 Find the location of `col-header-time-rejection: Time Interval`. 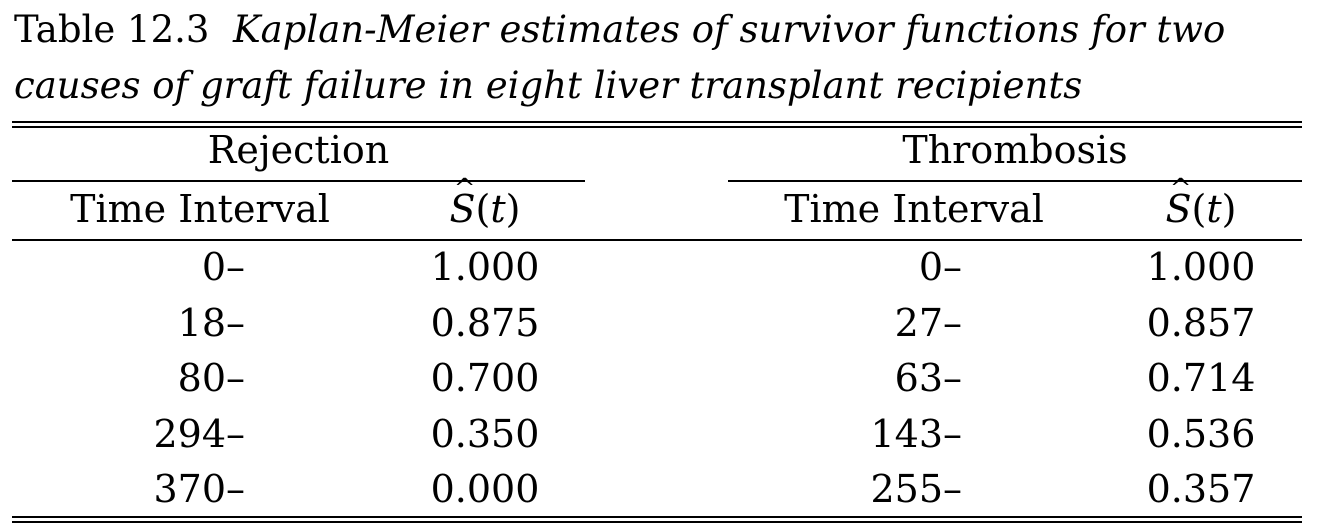

col-header-time-rejection: Time Interval is located at coordinates (200, 209).